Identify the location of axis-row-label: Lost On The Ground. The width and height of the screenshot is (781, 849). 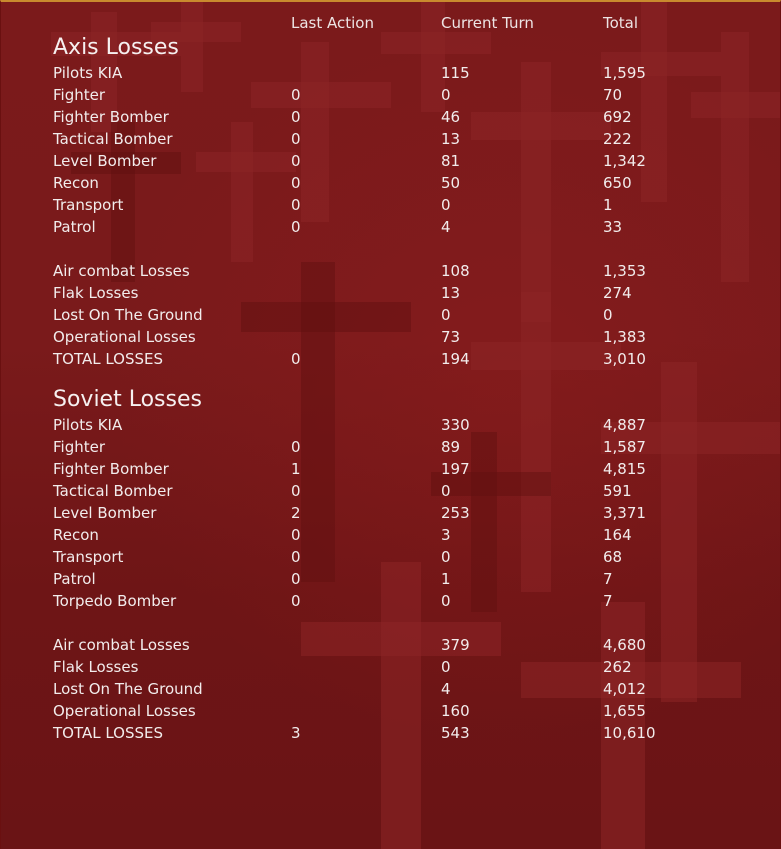
(128, 315).